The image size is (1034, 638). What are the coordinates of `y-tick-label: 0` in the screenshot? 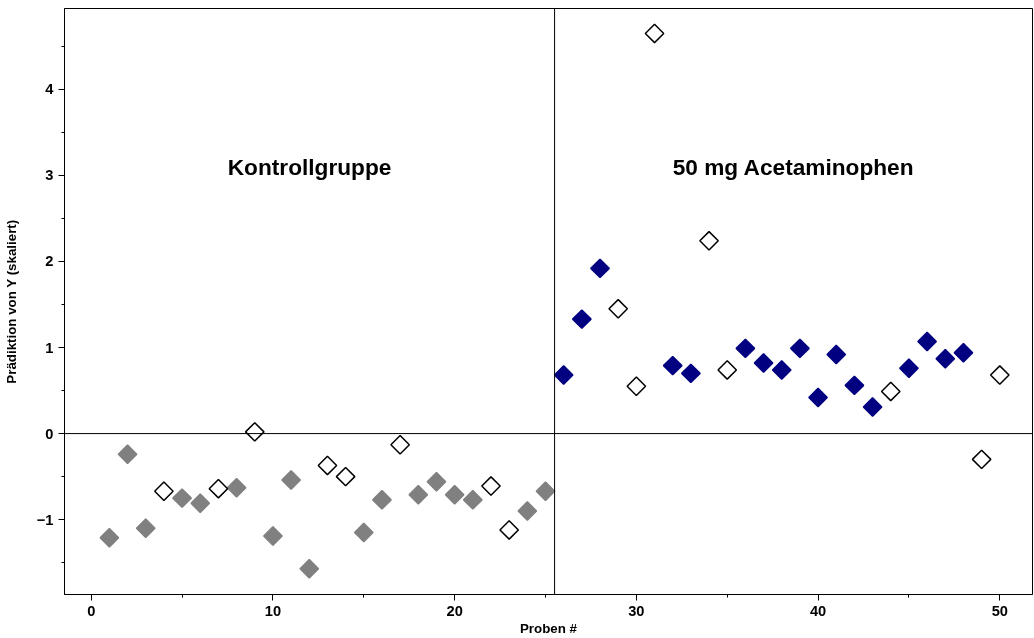 It's located at (49, 433).